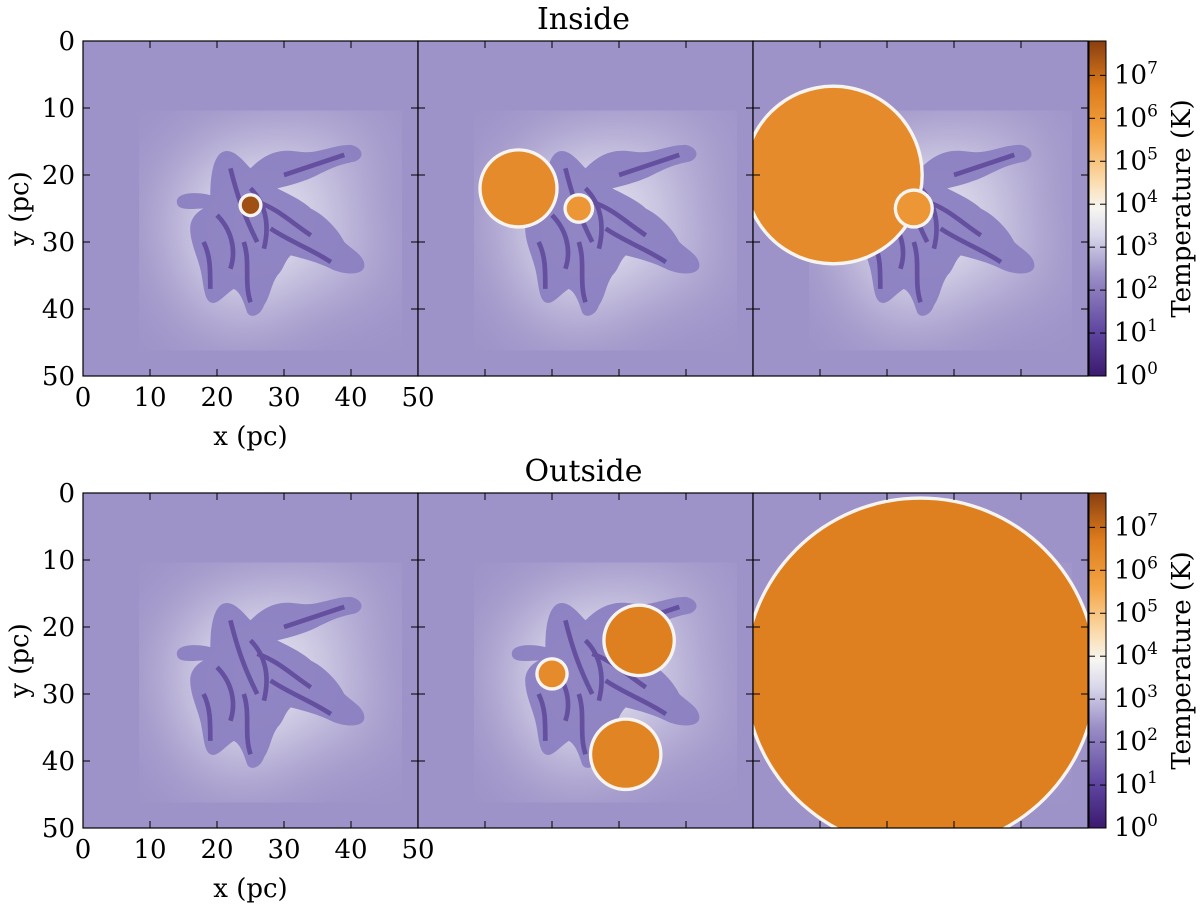 This screenshot has height=913, width=1200. Describe the element at coordinates (584, 471) in the screenshot. I see `chart-title: Outside` at that location.